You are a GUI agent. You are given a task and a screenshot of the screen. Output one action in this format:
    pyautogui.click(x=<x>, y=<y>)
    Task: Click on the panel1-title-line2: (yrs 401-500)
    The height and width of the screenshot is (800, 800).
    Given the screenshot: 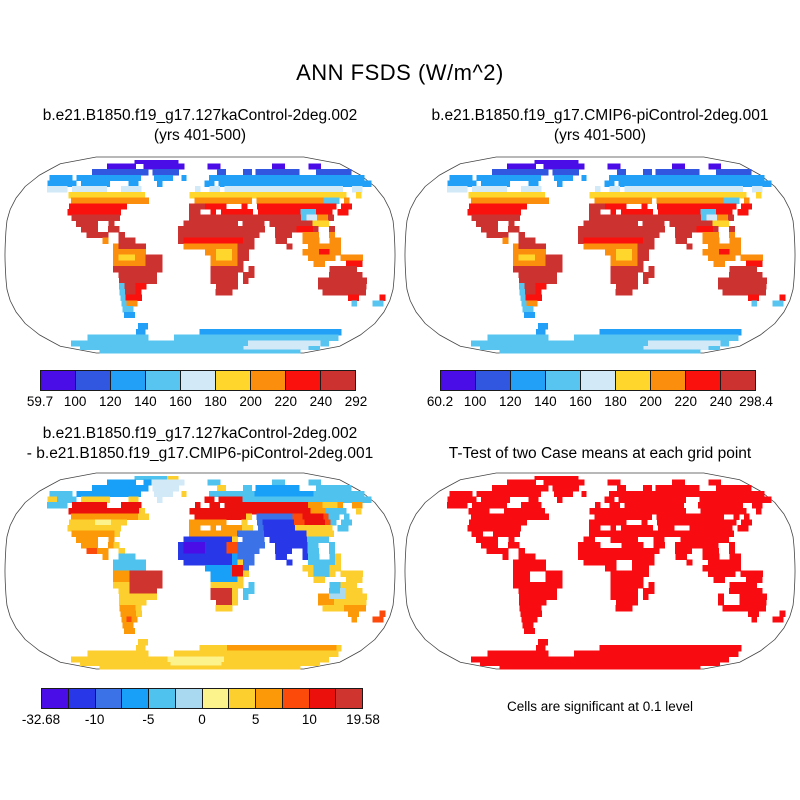 What is the action you would take?
    pyautogui.click(x=200, y=135)
    